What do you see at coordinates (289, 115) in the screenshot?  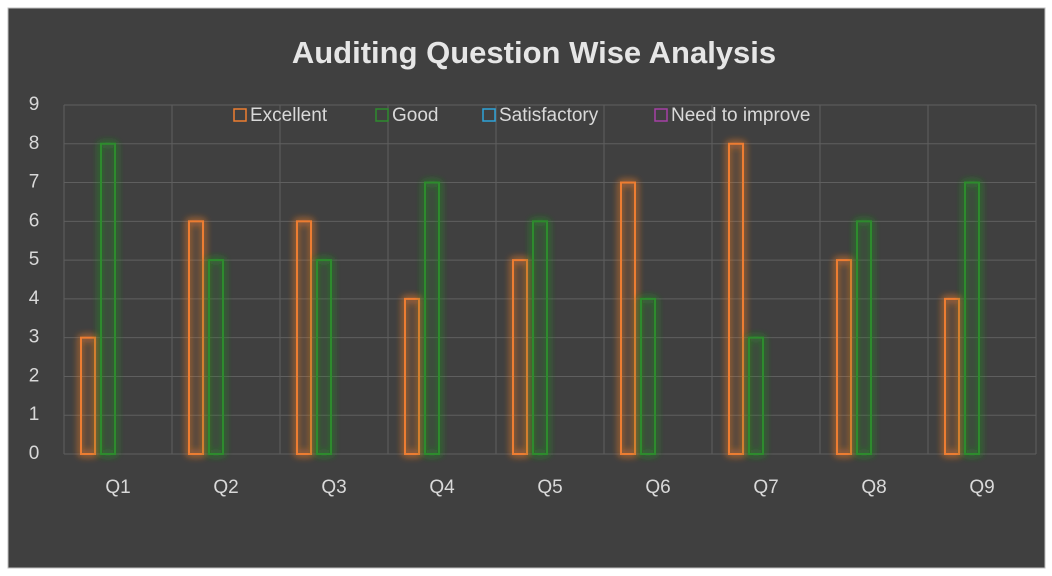 I see `legend-label: Excellent` at bounding box center [289, 115].